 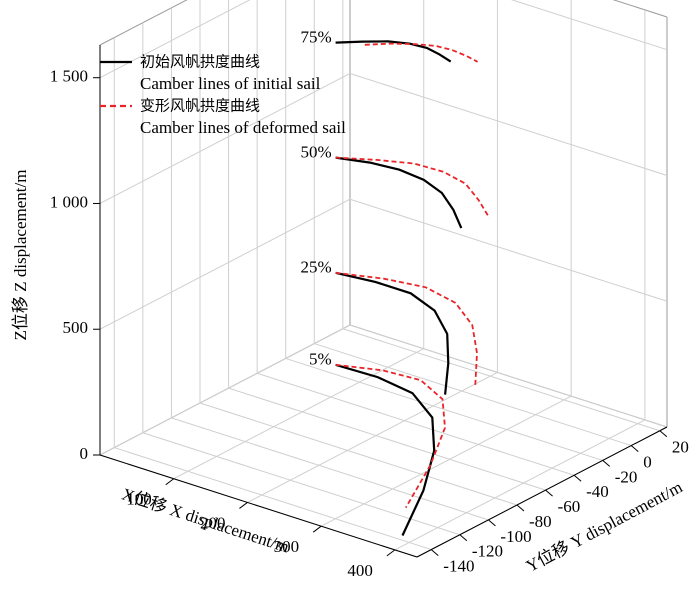 What do you see at coordinates (200, 62) in the screenshot?
I see `legend-label: 初始风帆拱度曲线` at bounding box center [200, 62].